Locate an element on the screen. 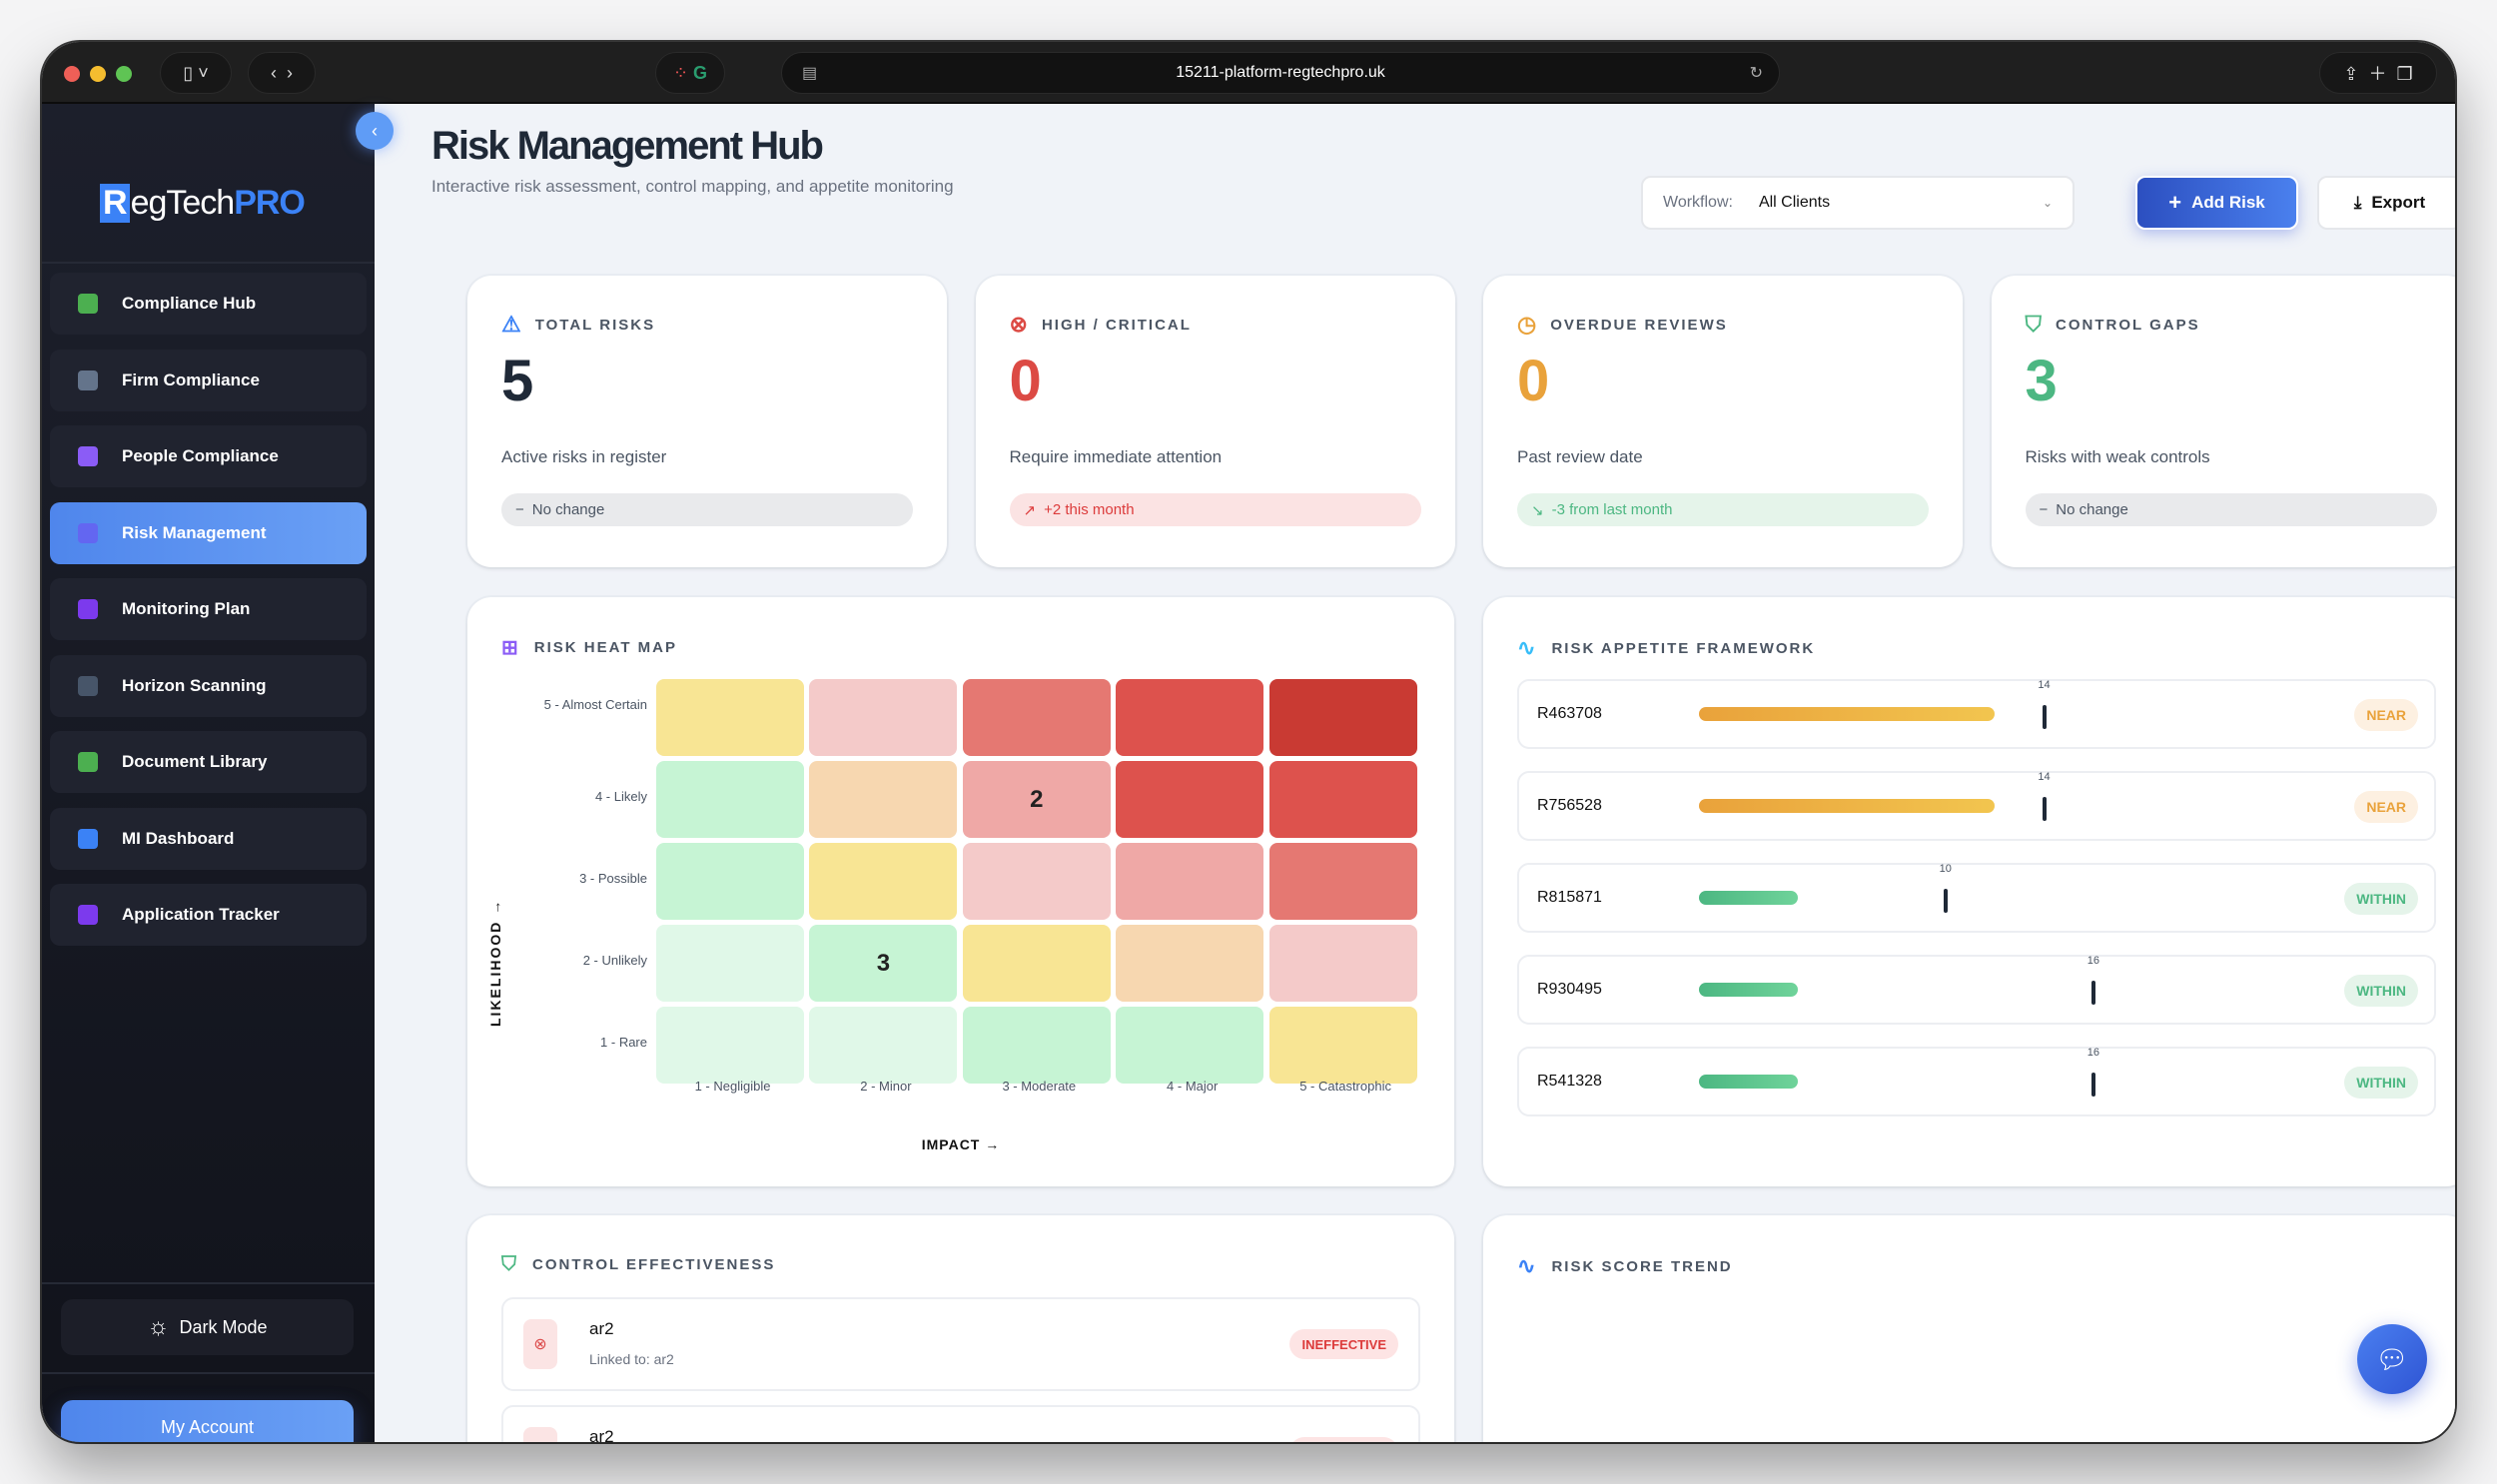 This screenshot has width=2497, height=1484. sidebar-item-label: People Compliance is located at coordinates (200, 455).